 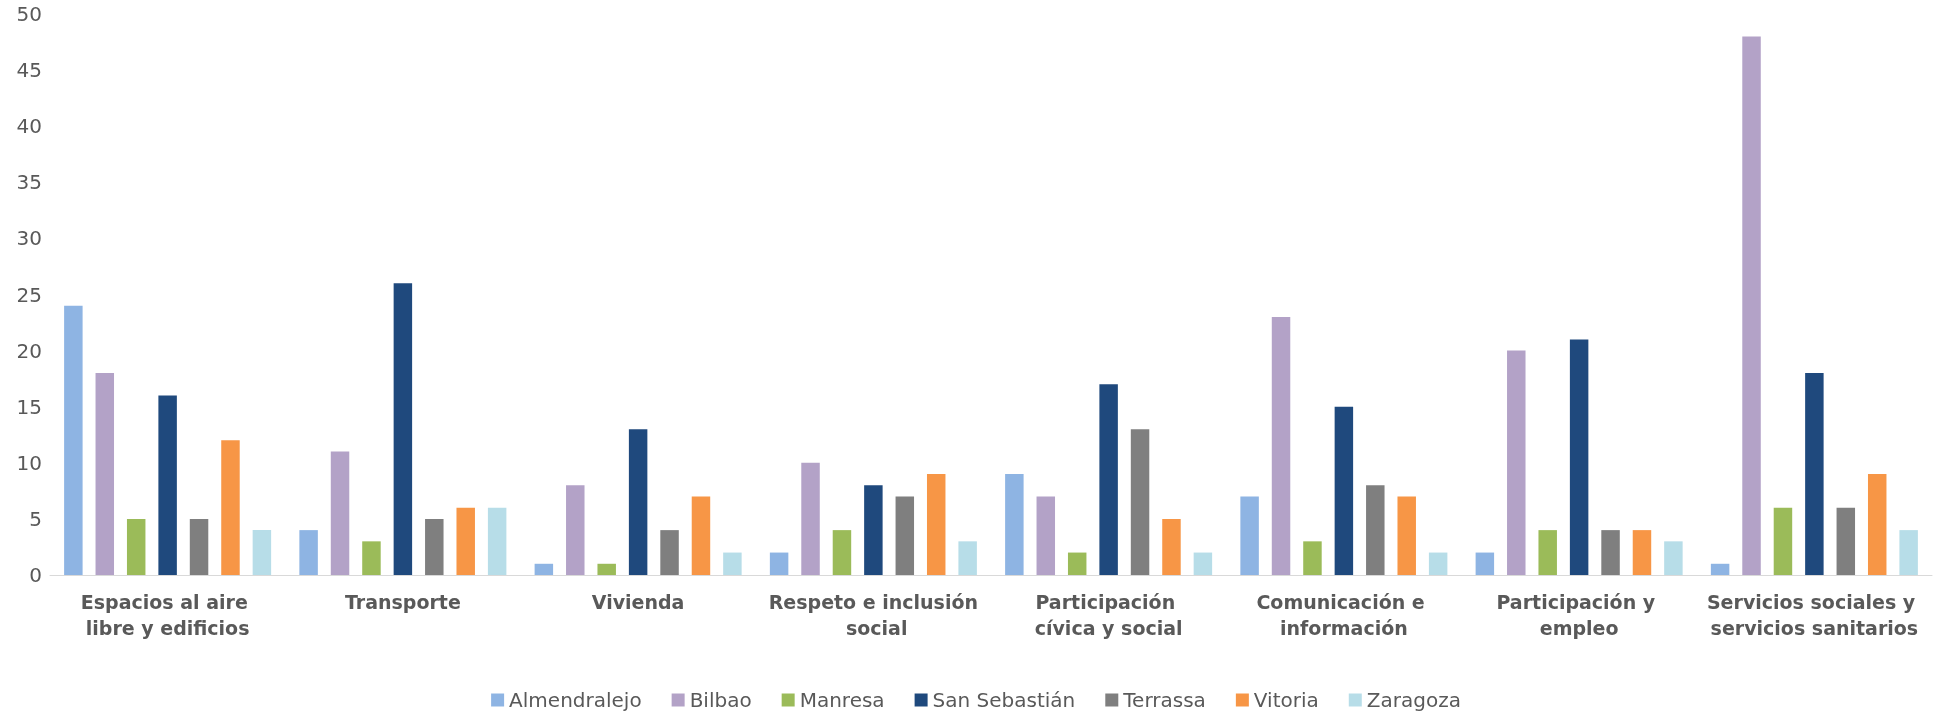 I want to click on y-tick-label: 15, so click(x=29, y=406).